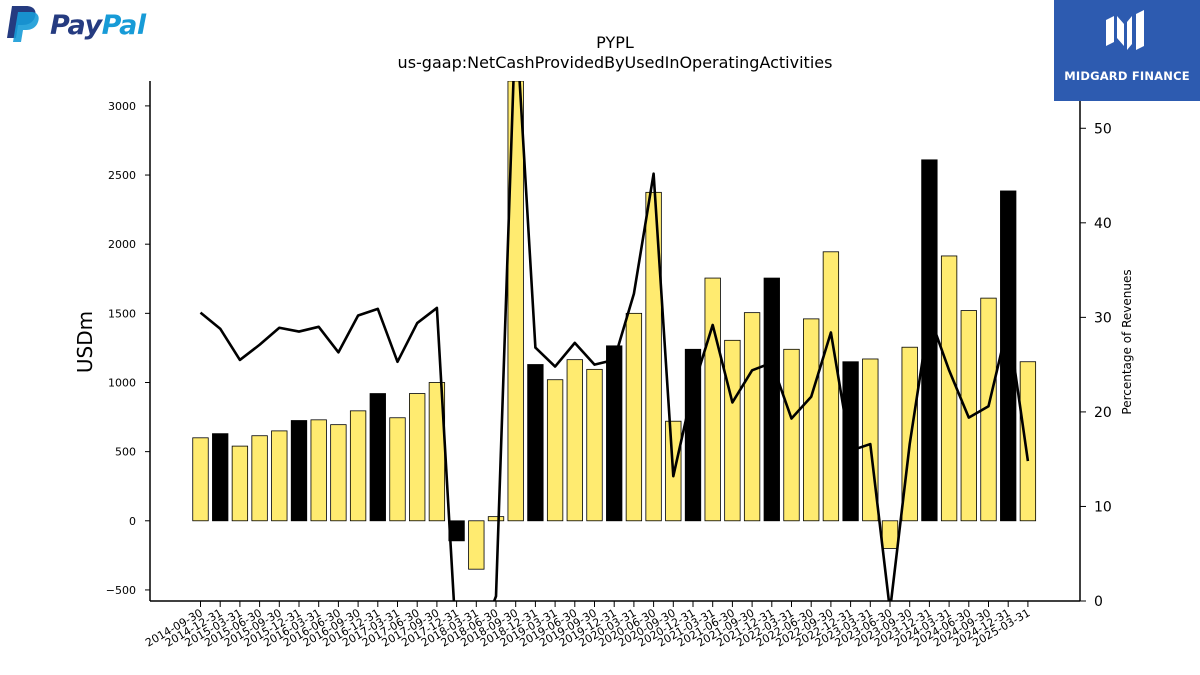  Describe the element at coordinates (122, 382) in the screenshot. I see `y-tick-label: 1000` at that location.